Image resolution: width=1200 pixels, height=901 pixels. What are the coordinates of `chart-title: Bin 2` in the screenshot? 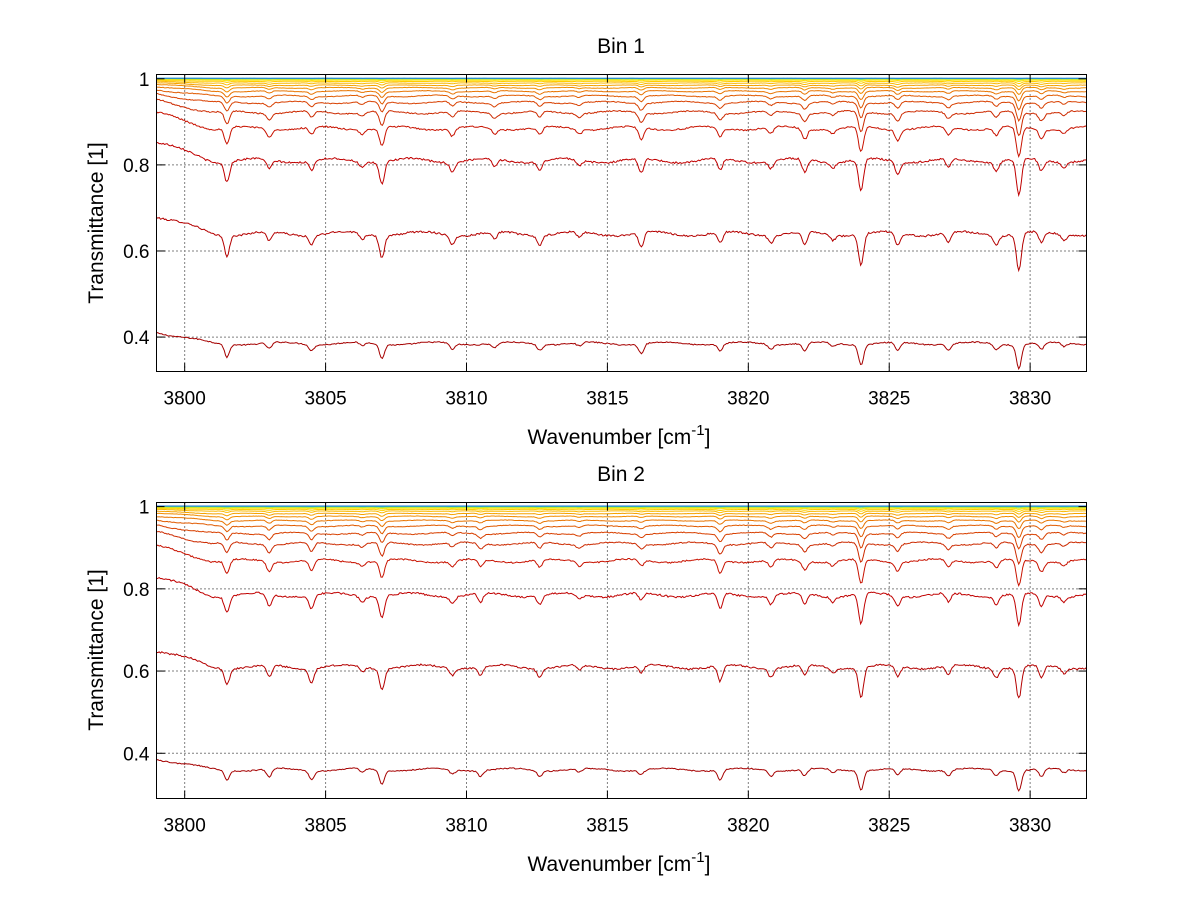 It's located at (621, 474).